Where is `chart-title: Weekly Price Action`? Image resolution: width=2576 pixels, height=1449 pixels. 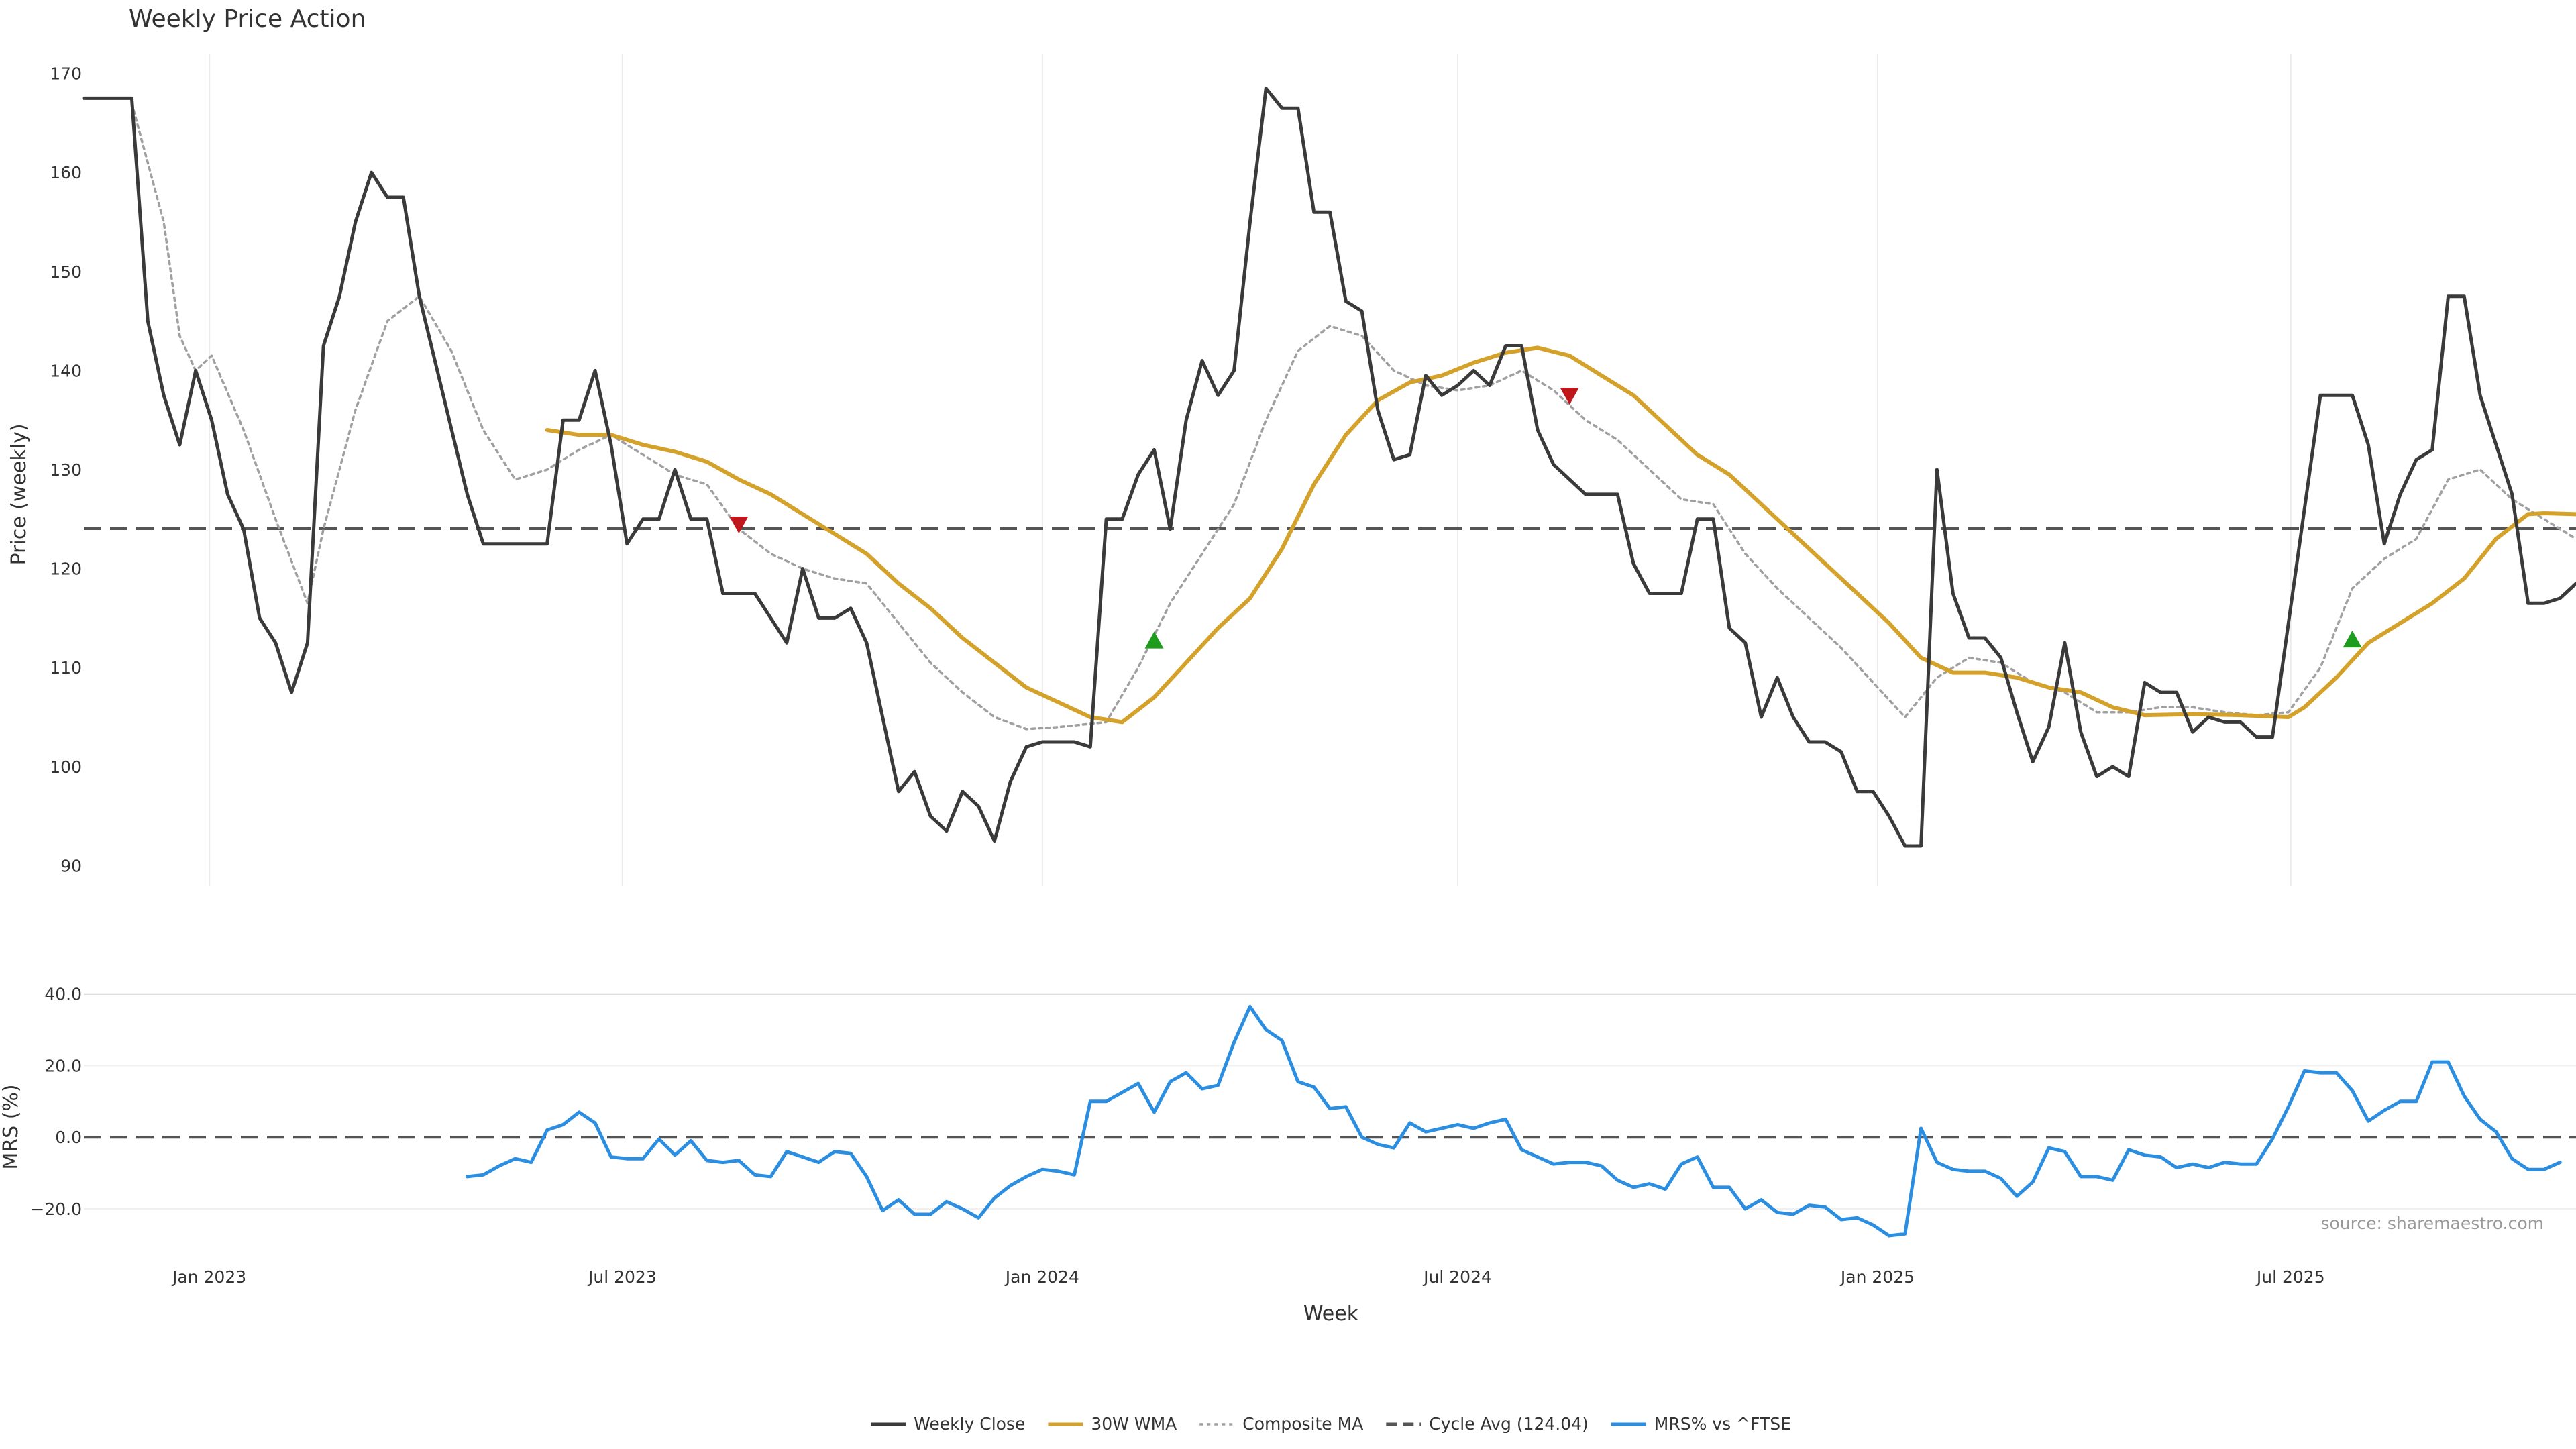
chart-title: Weekly Price Action is located at coordinates (247, 19).